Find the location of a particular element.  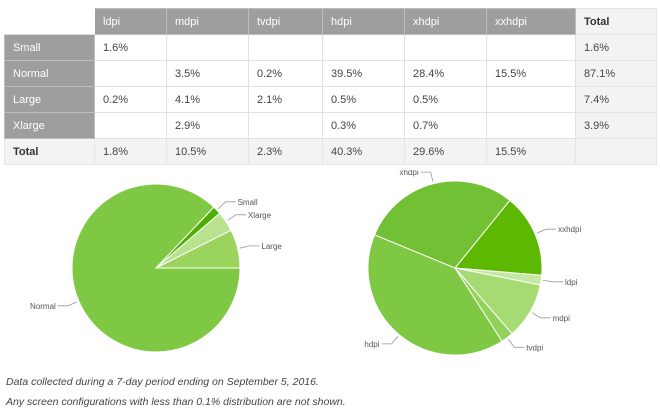

col-header-xhdpi: xhdpi is located at coordinates (445, 21).